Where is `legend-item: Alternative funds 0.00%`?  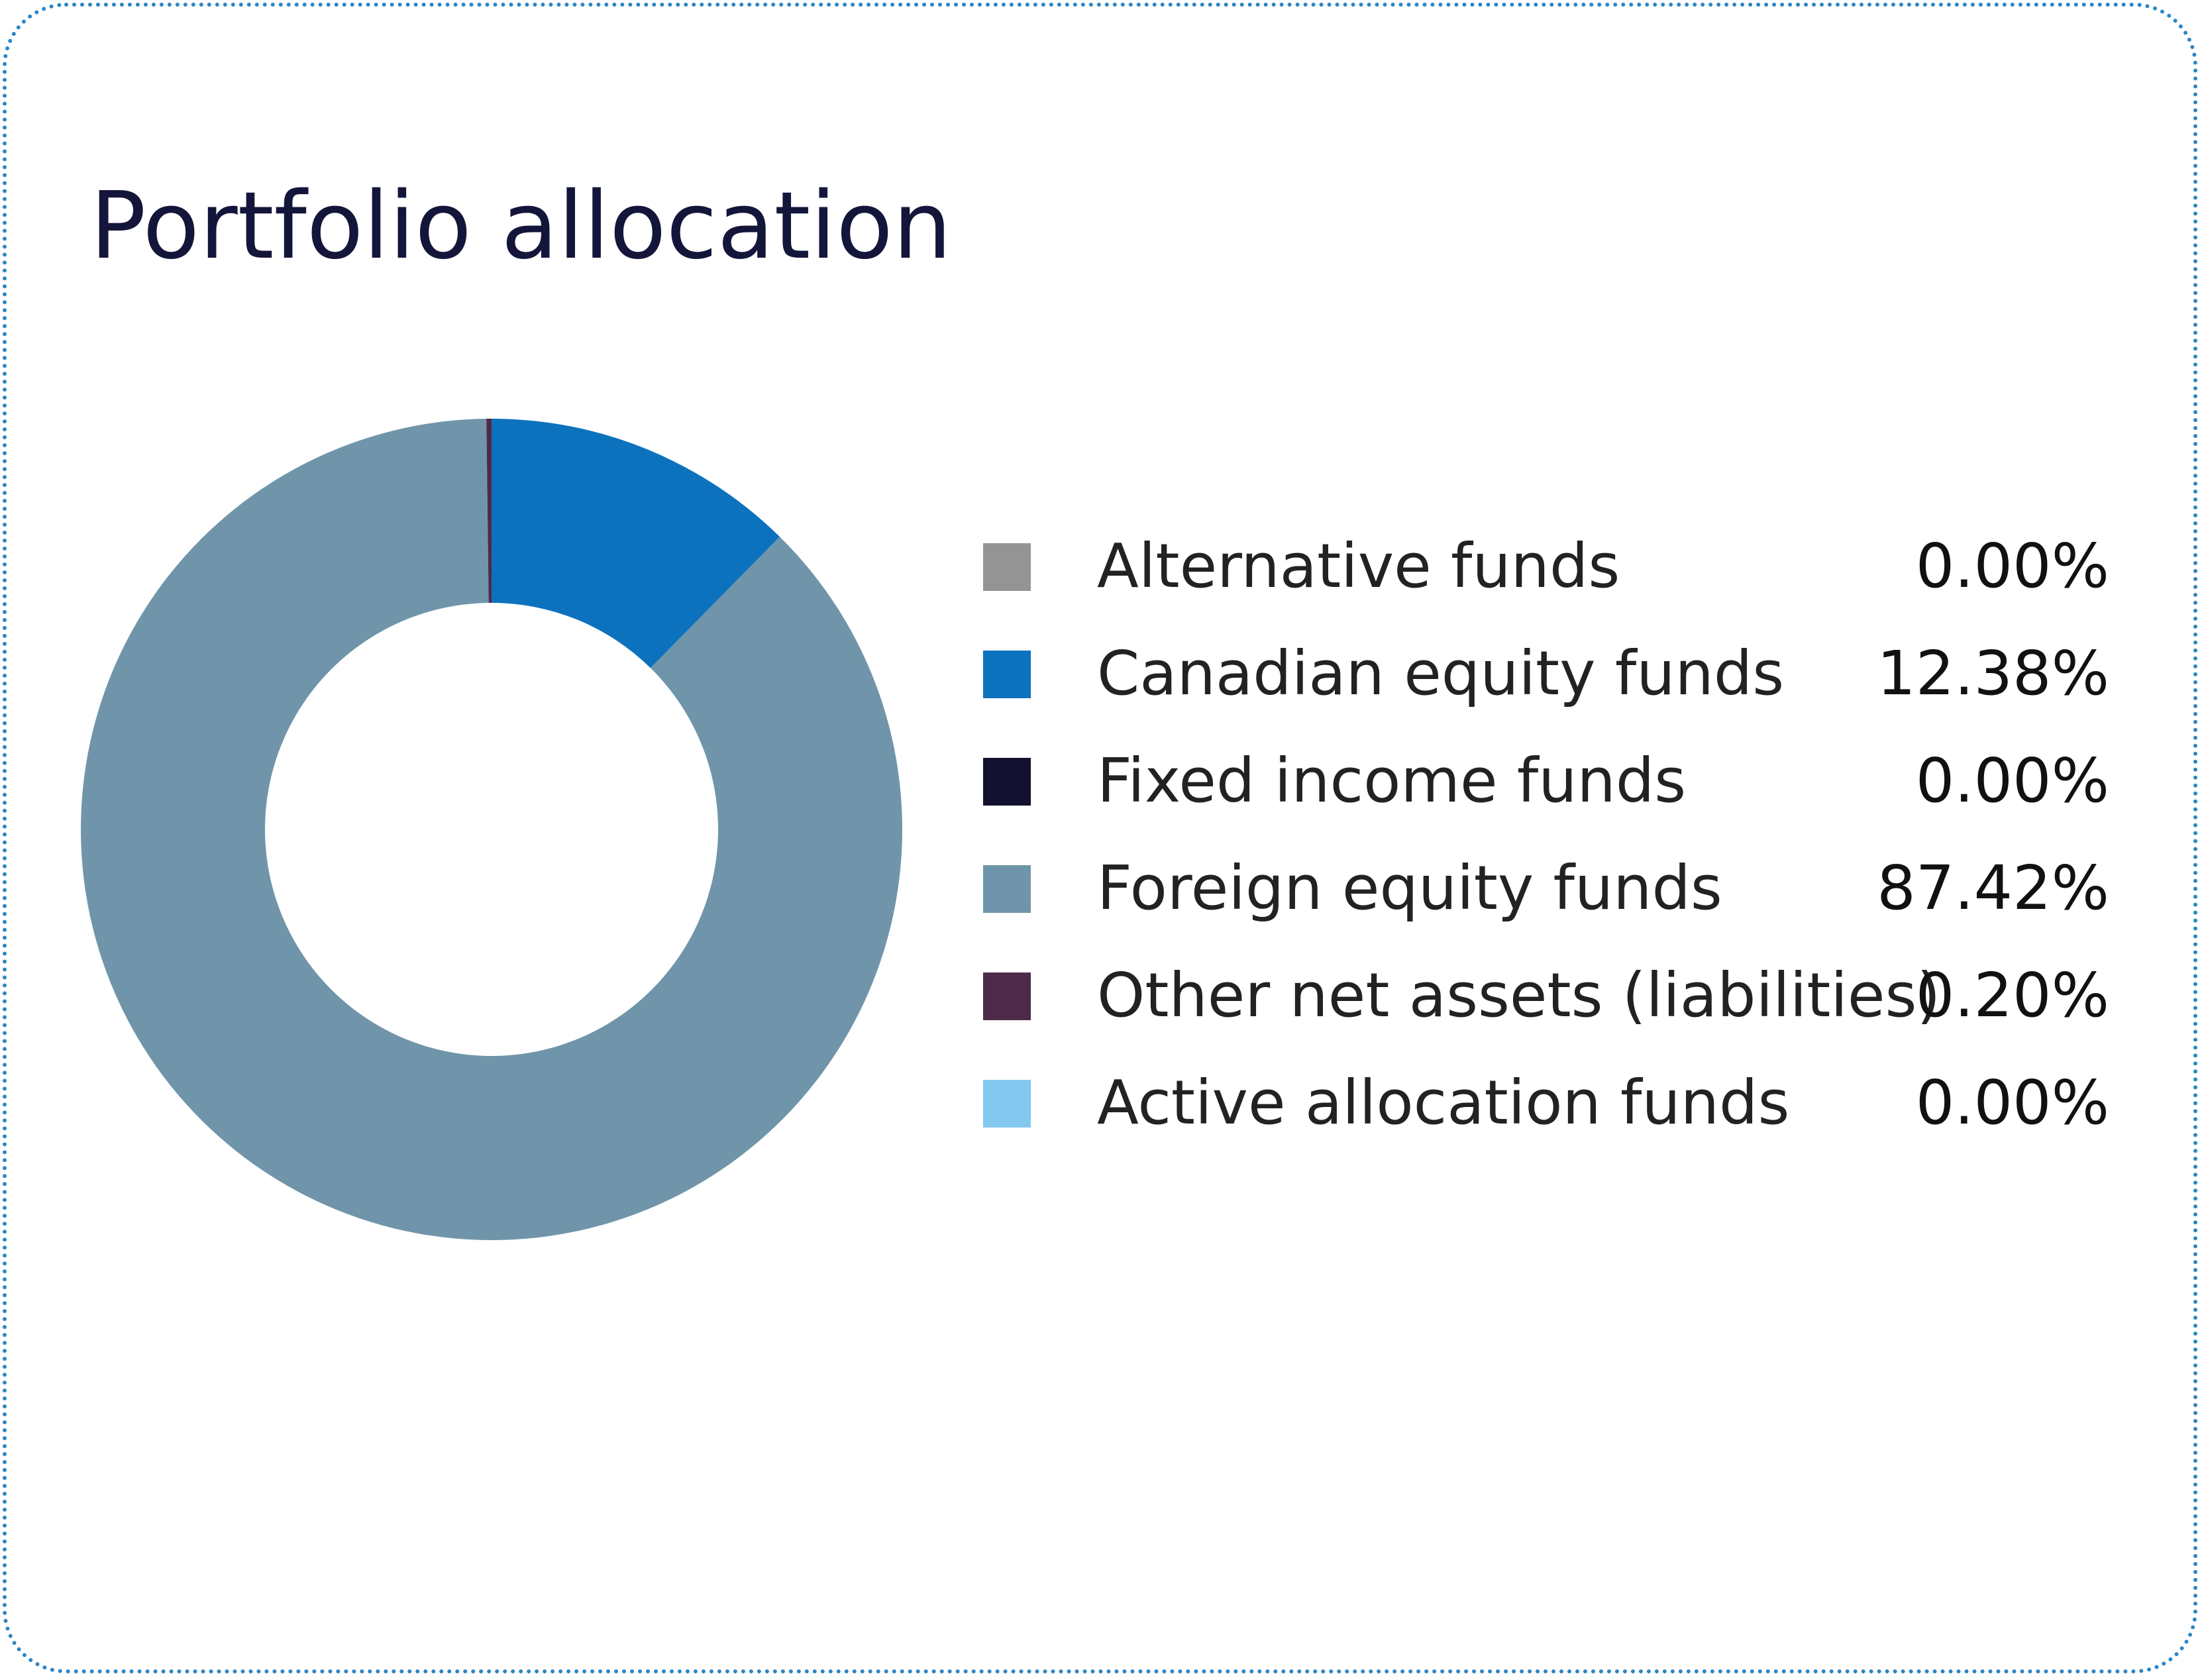
legend-item: Alternative funds 0.00% is located at coordinates (1546, 563).